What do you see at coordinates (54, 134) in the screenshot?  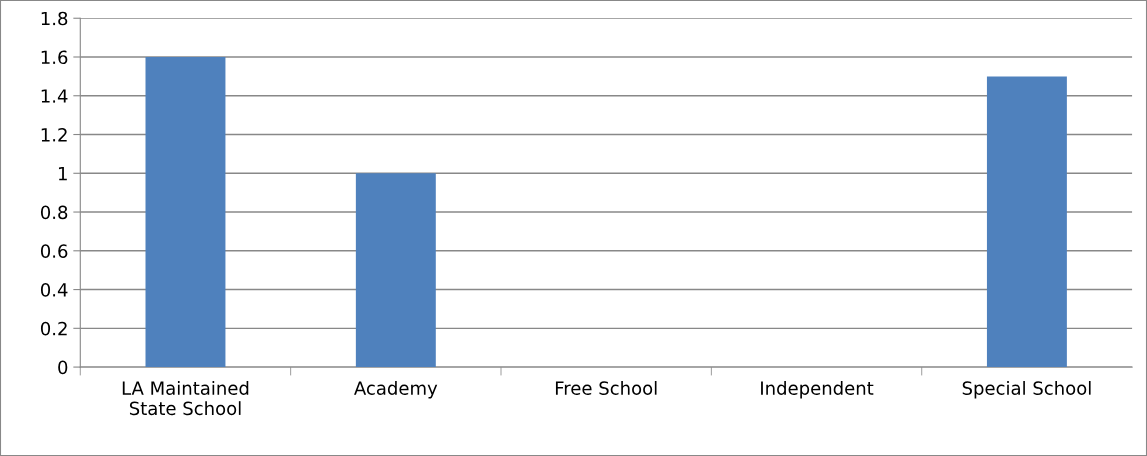 I see `y-tick-label: 1.2` at bounding box center [54, 134].